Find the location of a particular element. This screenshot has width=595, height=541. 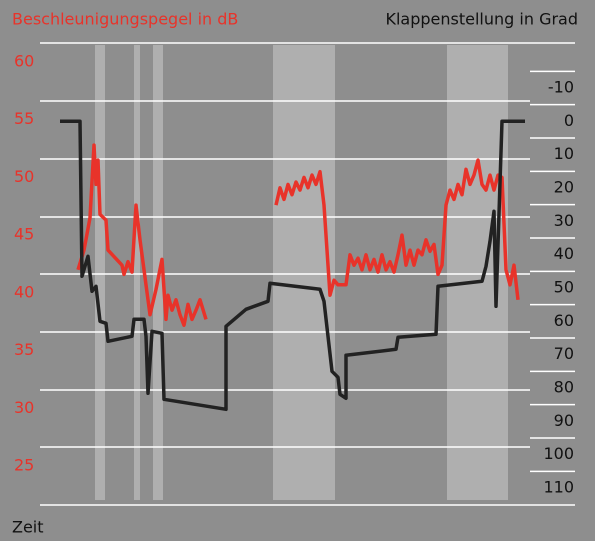

y-tick-label: 35 is located at coordinates (24, 349).